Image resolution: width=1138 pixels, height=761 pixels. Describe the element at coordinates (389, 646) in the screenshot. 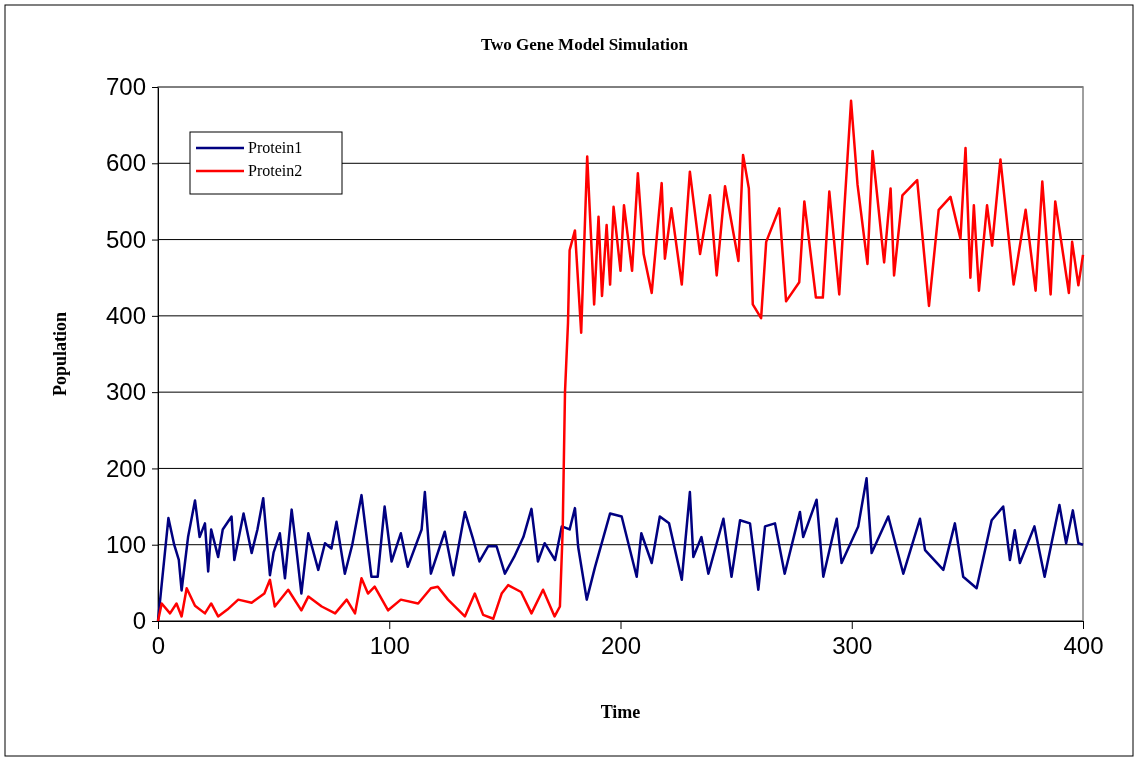

I see `x-tick-label: 100` at that location.